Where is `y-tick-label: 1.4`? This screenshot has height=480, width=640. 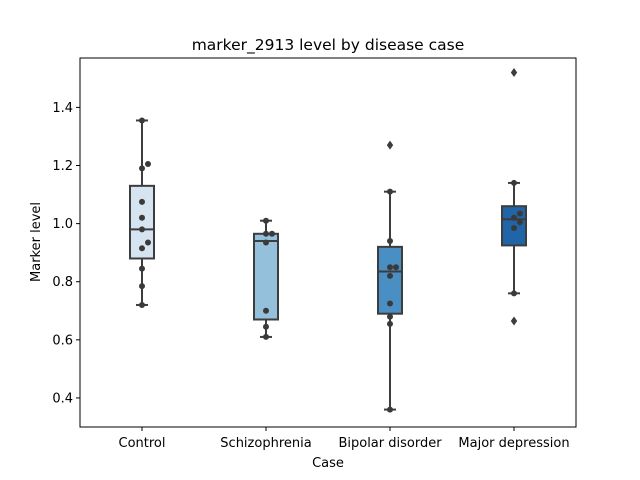
y-tick-label: 1.4 is located at coordinates (62, 108).